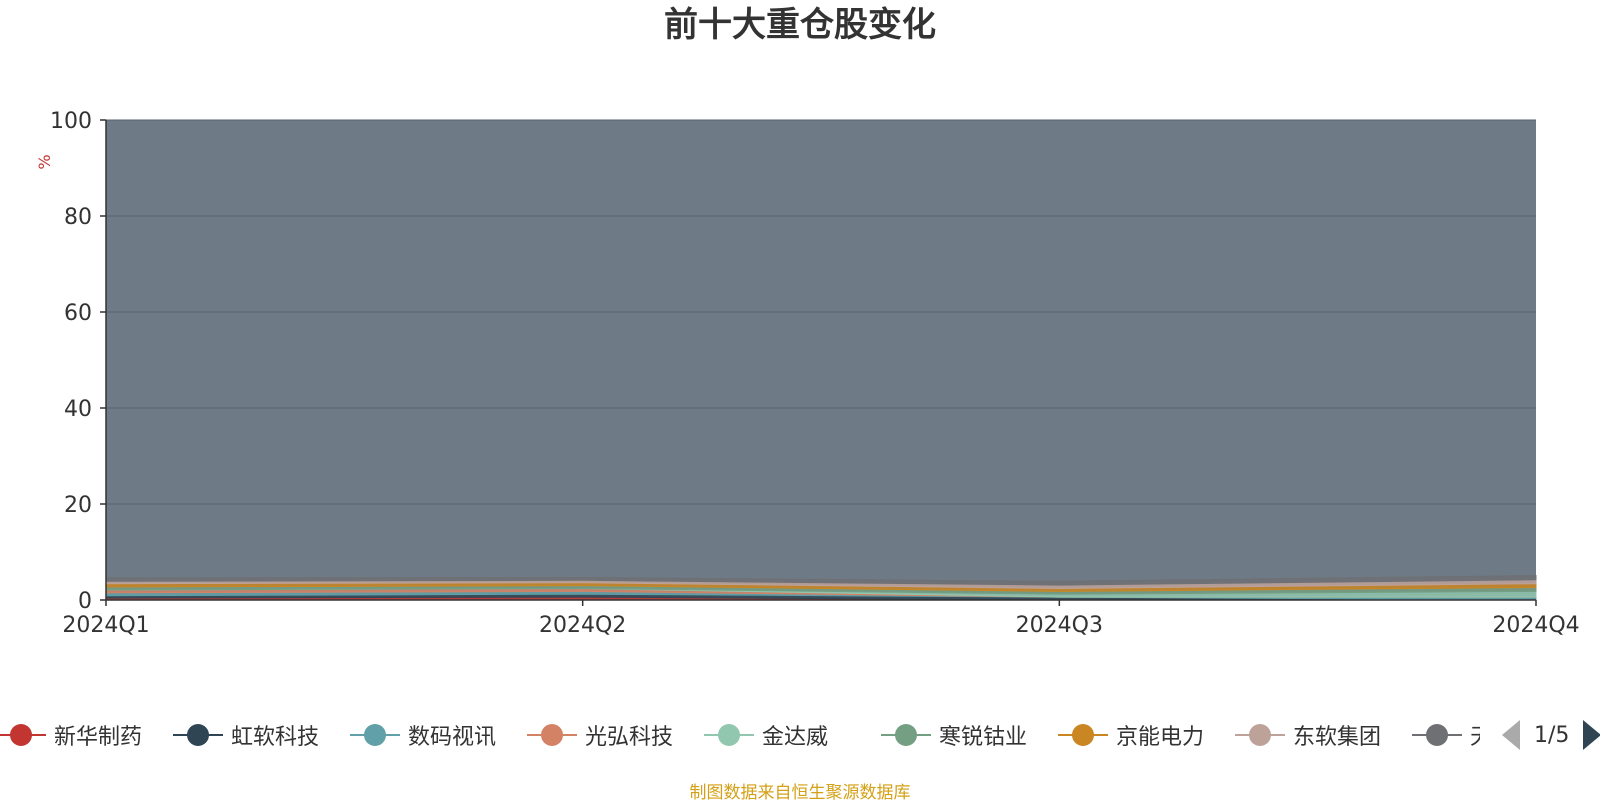 The image size is (1600, 803). I want to click on x-tick-label: 2024Q2, so click(582, 625).